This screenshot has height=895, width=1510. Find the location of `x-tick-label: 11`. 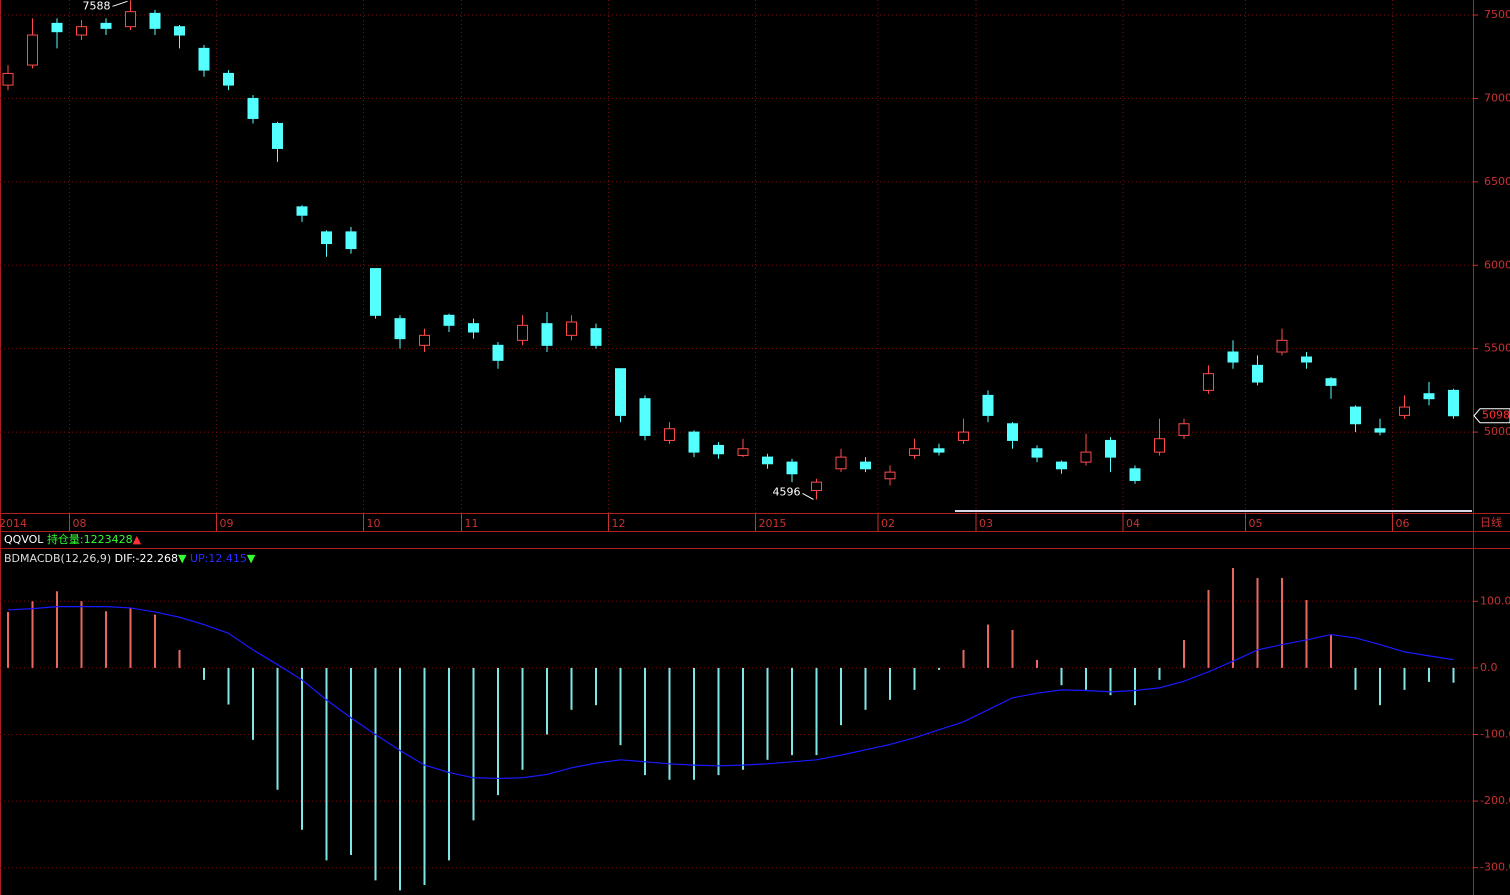

x-tick-label: 11 is located at coordinates (472, 523).